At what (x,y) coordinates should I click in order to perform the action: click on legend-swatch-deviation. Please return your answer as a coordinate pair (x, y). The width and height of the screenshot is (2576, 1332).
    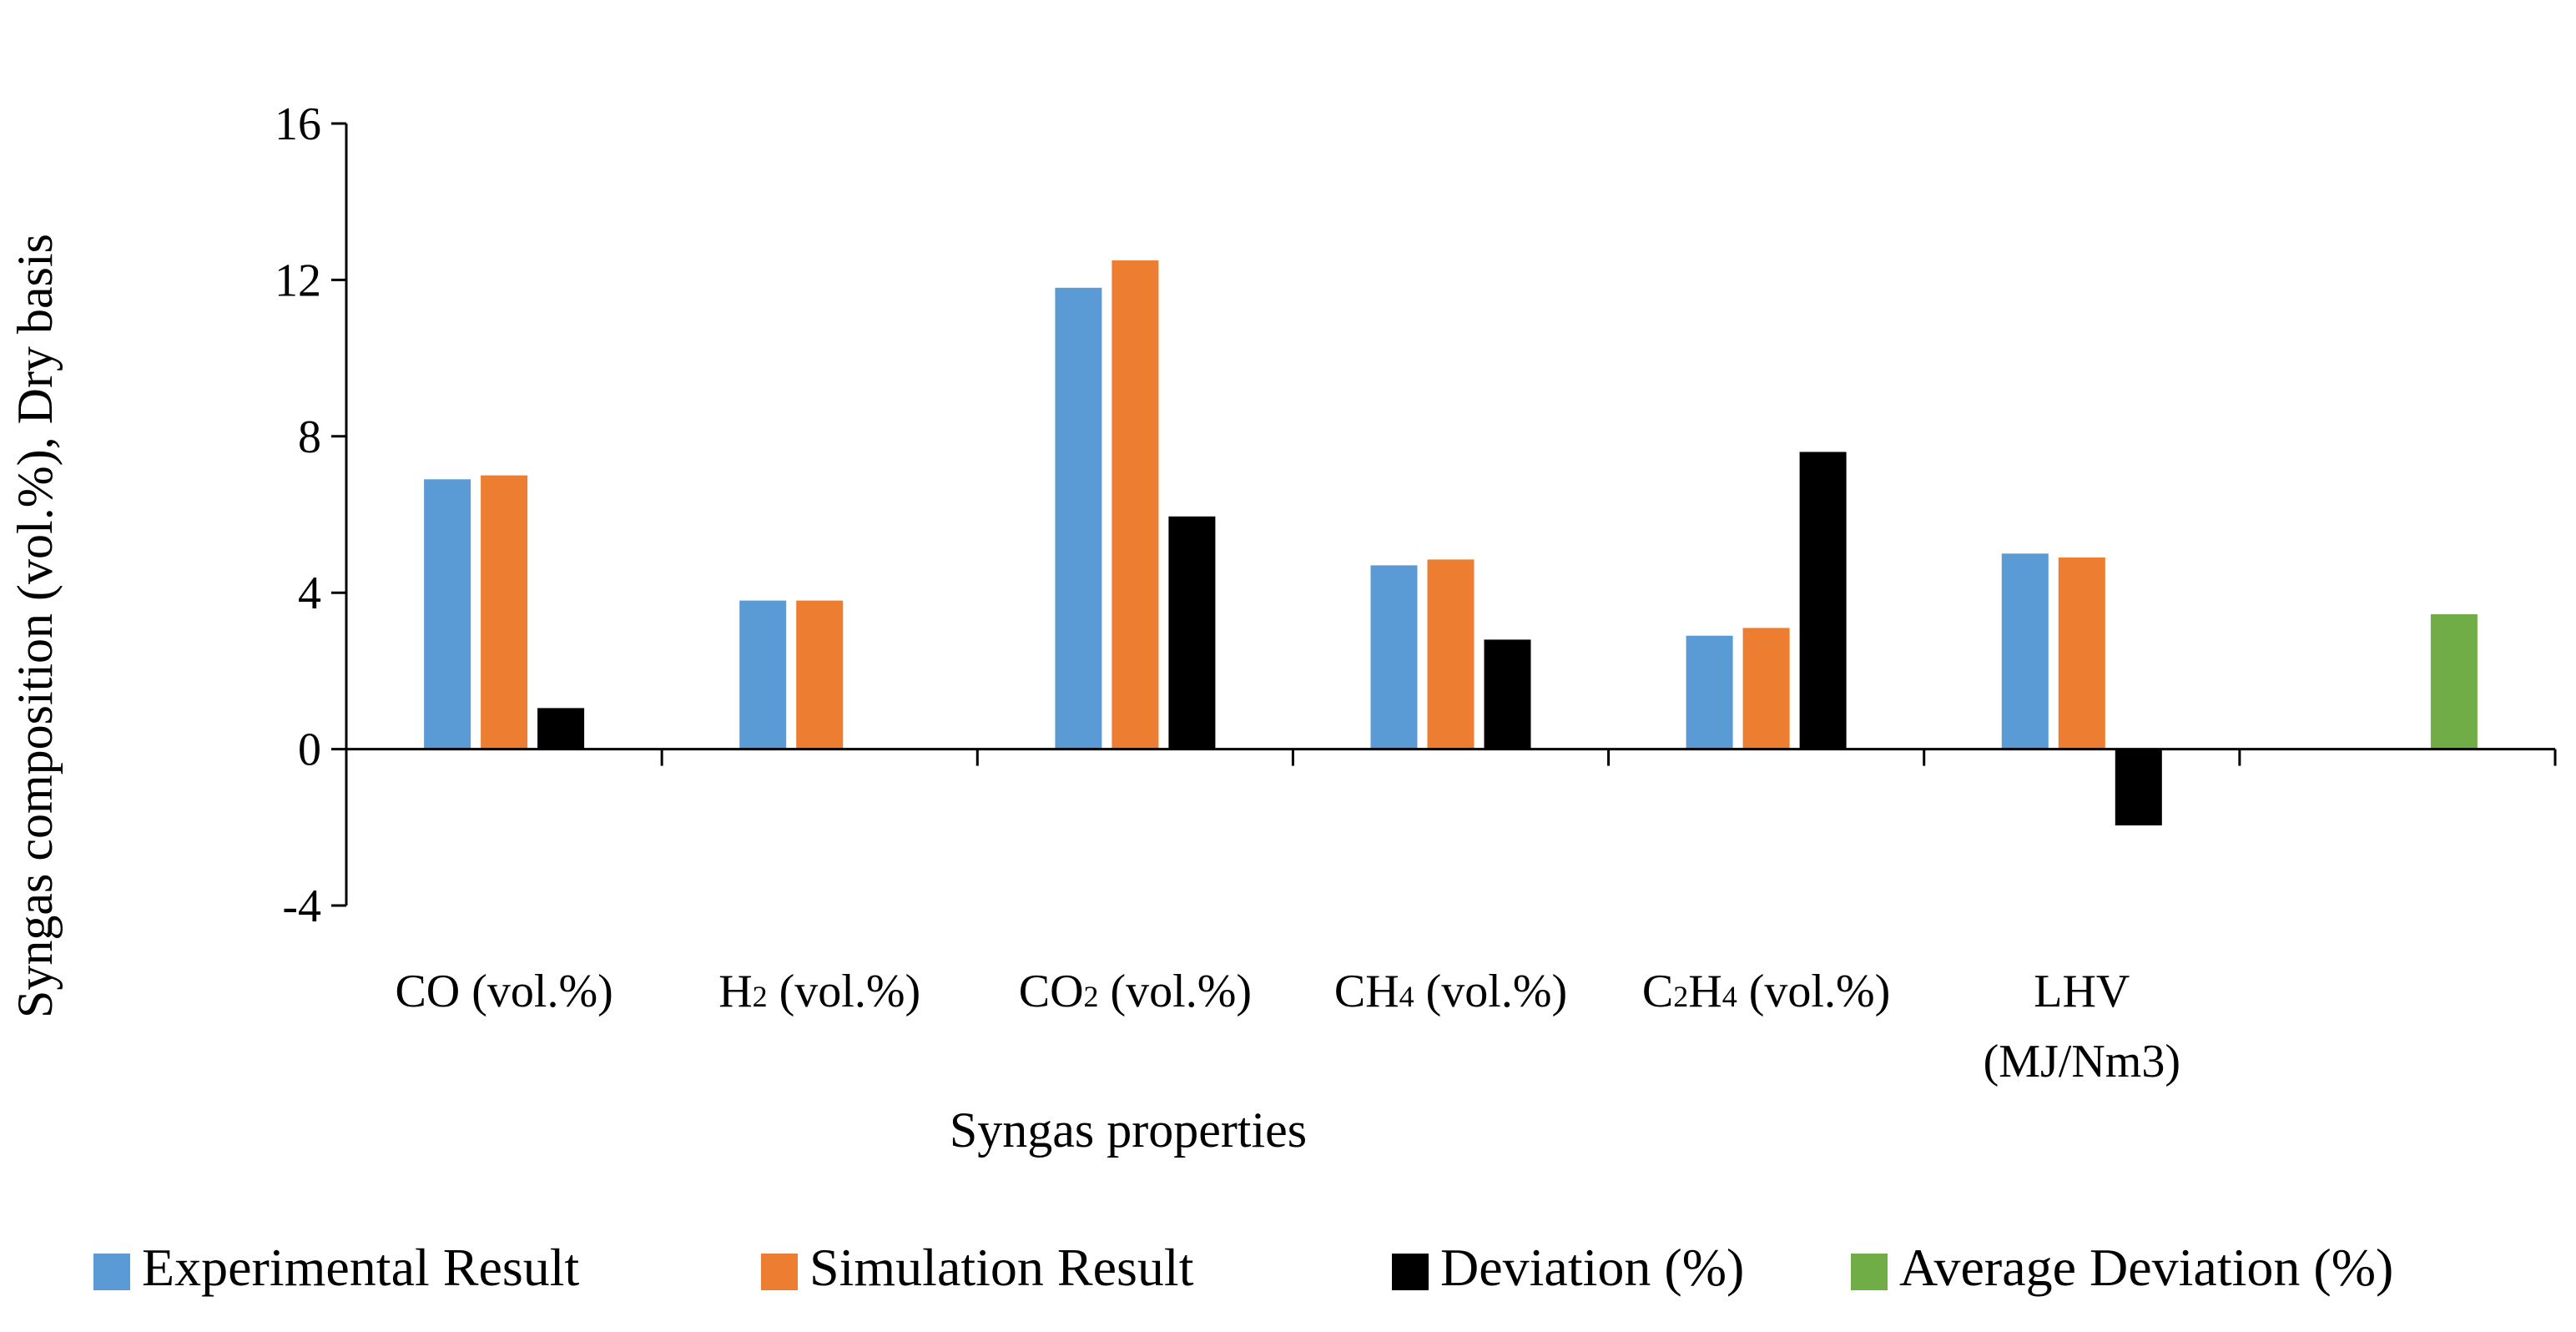
    Looking at the image, I should click on (1410, 1272).